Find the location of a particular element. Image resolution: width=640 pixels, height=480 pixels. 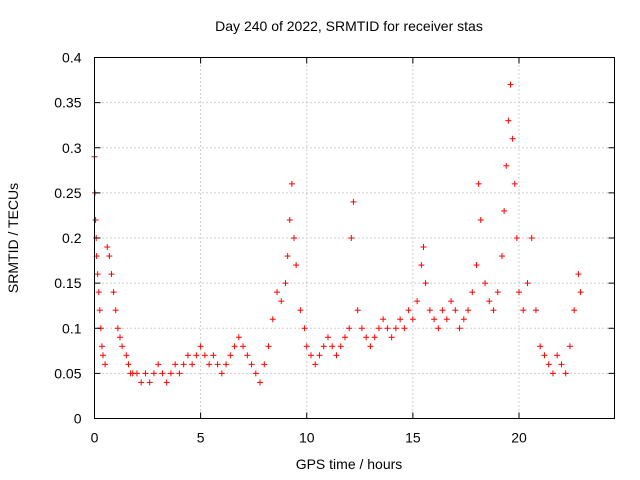

x-tick-label: 15 is located at coordinates (413, 438).